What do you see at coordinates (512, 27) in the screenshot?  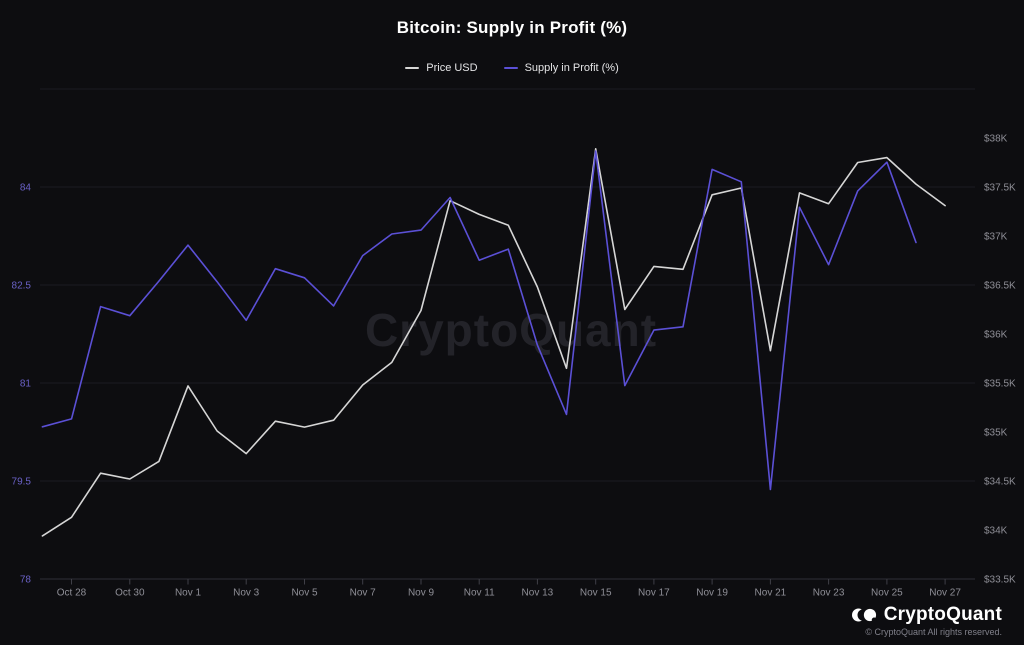 I see `chart-title: Bitcoin: Supply in Profit (%)` at bounding box center [512, 27].